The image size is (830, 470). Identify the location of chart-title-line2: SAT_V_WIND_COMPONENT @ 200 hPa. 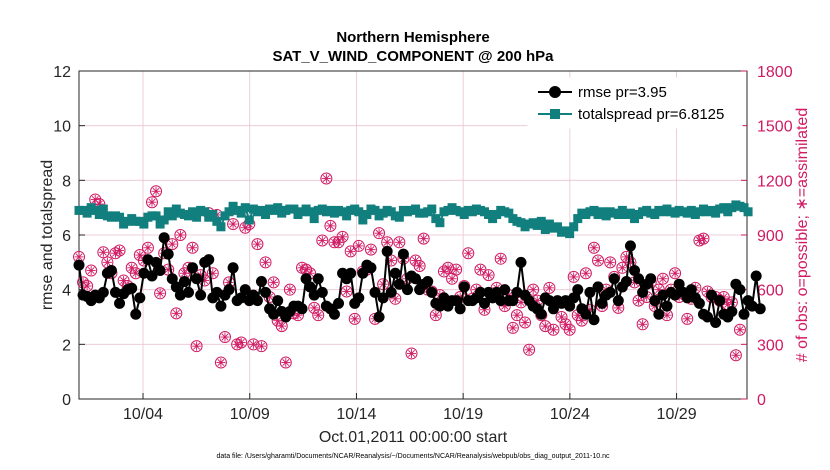
(413, 56).